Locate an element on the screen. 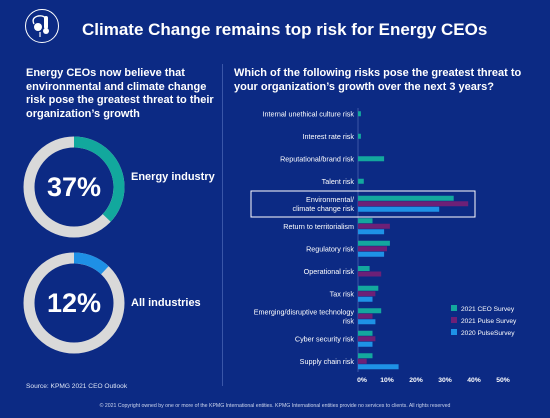  category-label: Talent risk is located at coordinates (338, 181).